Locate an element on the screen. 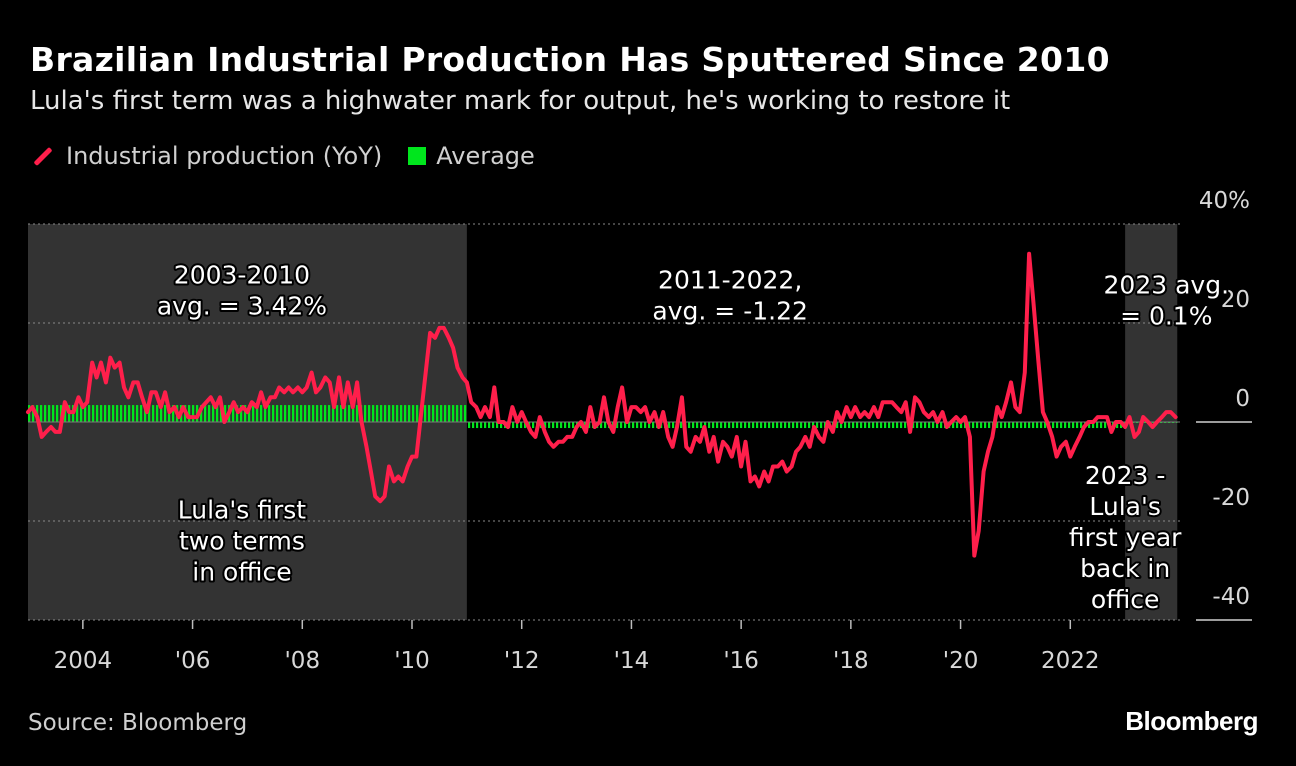 Image resolution: width=1296 pixels, height=766 pixels. annotation-line: in office is located at coordinates (241, 572).